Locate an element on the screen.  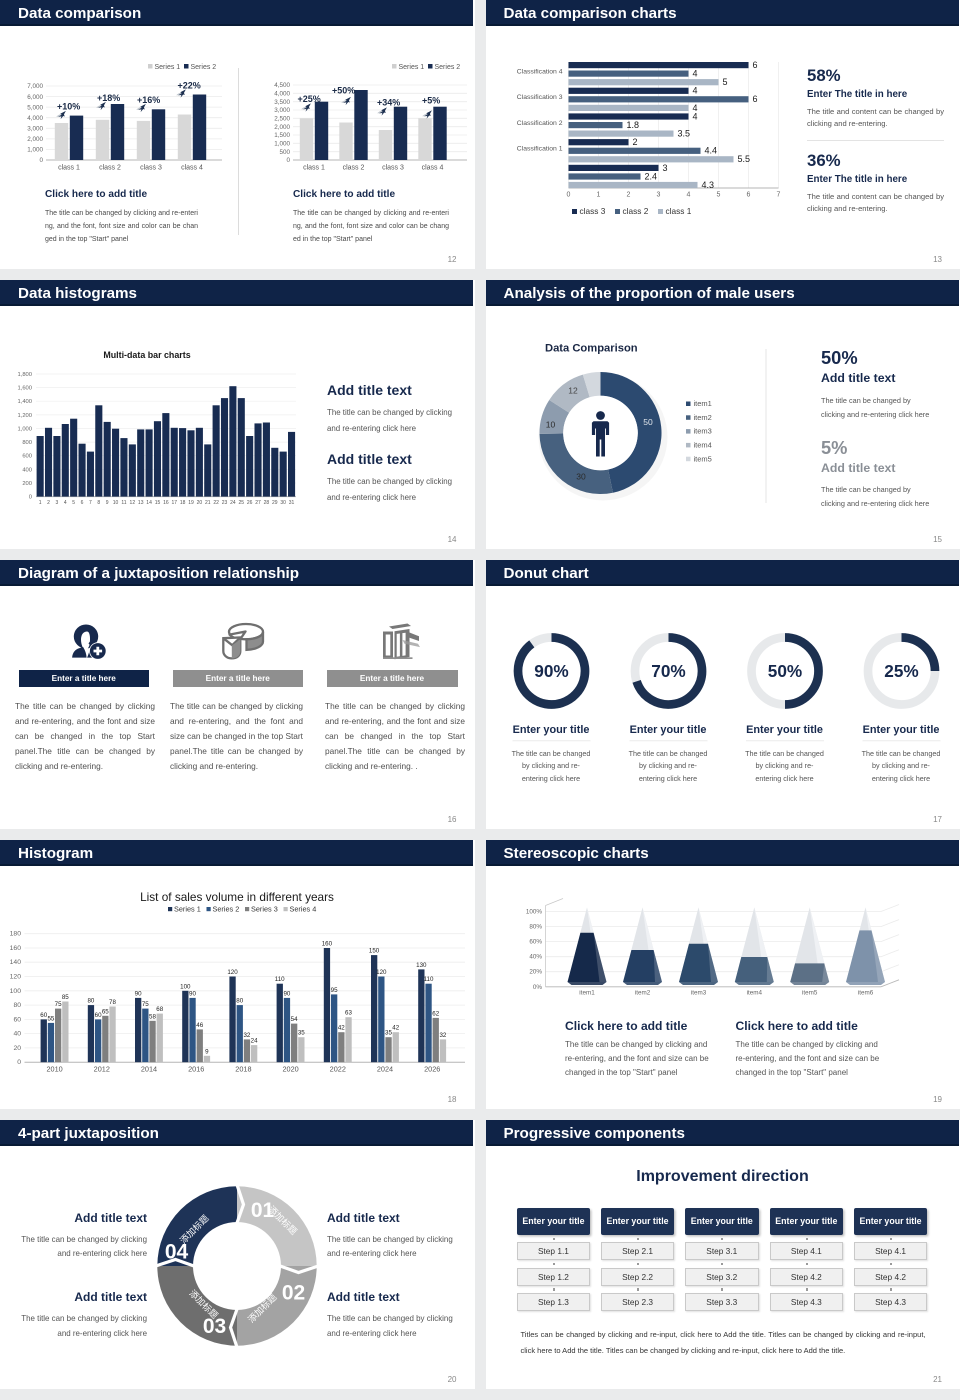
svg-text: 75 is located at coordinates (58, 1004).